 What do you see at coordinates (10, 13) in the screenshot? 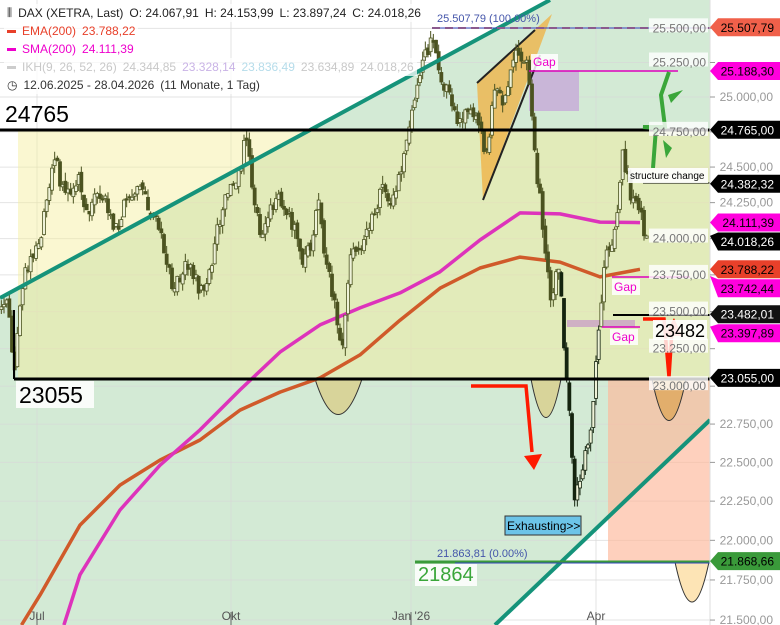
I see `candlestick-icon: ⫼` at bounding box center [10, 13].